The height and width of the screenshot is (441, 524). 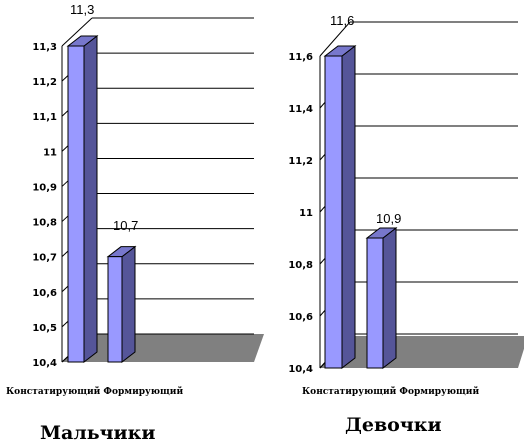 What do you see at coordinates (300, 109) in the screenshot?
I see `y-tick-label: 11,4` at bounding box center [300, 109].